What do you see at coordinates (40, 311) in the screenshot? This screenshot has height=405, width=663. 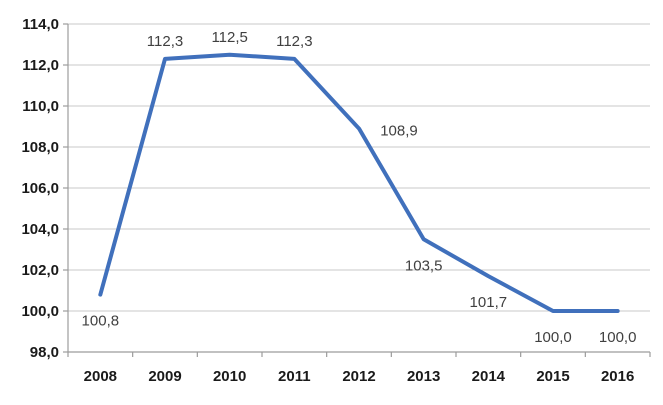 I see `y-tick-label: 100,0` at bounding box center [40, 311].